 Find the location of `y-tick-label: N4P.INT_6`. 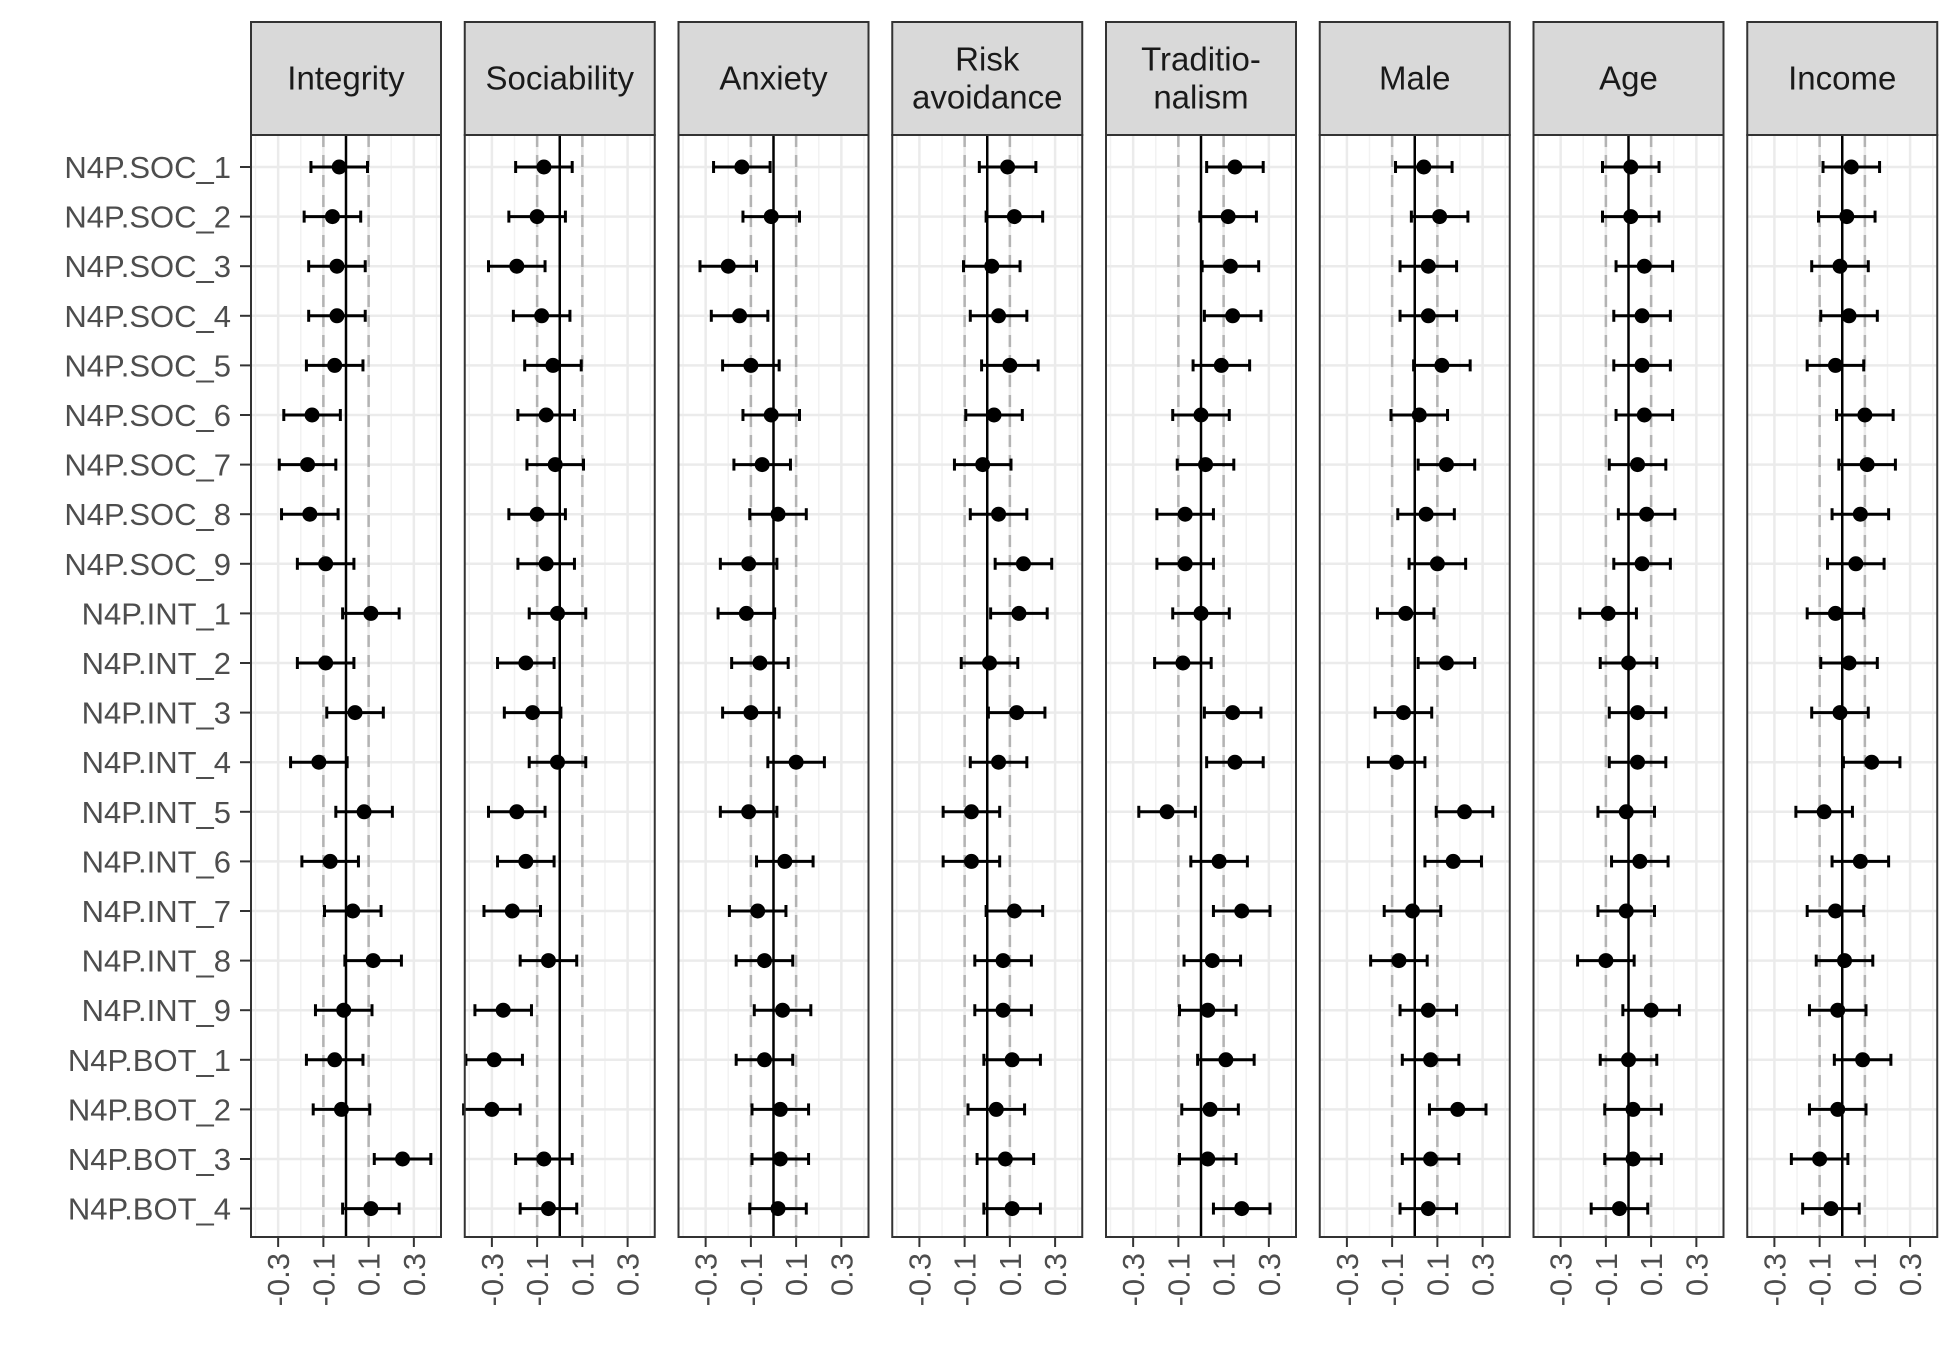

y-tick-label: N4P.INT_6 is located at coordinates (156, 861).